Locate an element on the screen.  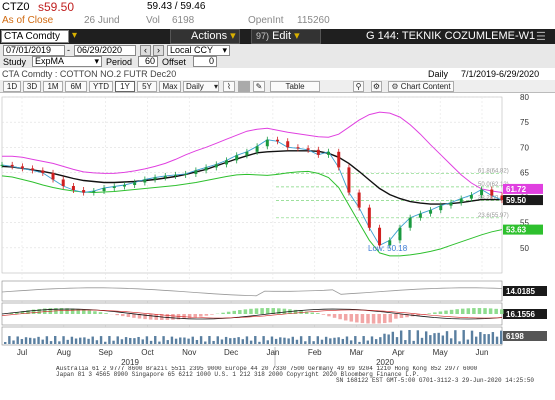
period-6m: 6M is located at coordinates (76, 86).